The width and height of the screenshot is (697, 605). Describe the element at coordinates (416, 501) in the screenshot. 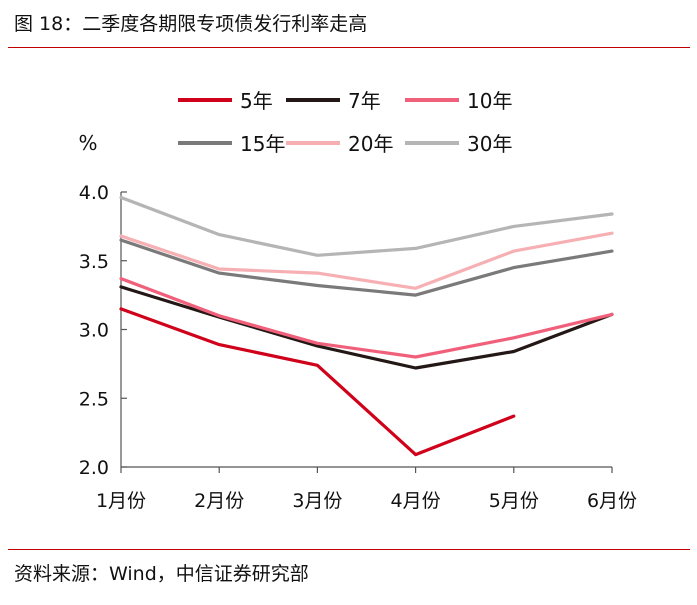

I see `x-tick-label: 4月份` at that location.